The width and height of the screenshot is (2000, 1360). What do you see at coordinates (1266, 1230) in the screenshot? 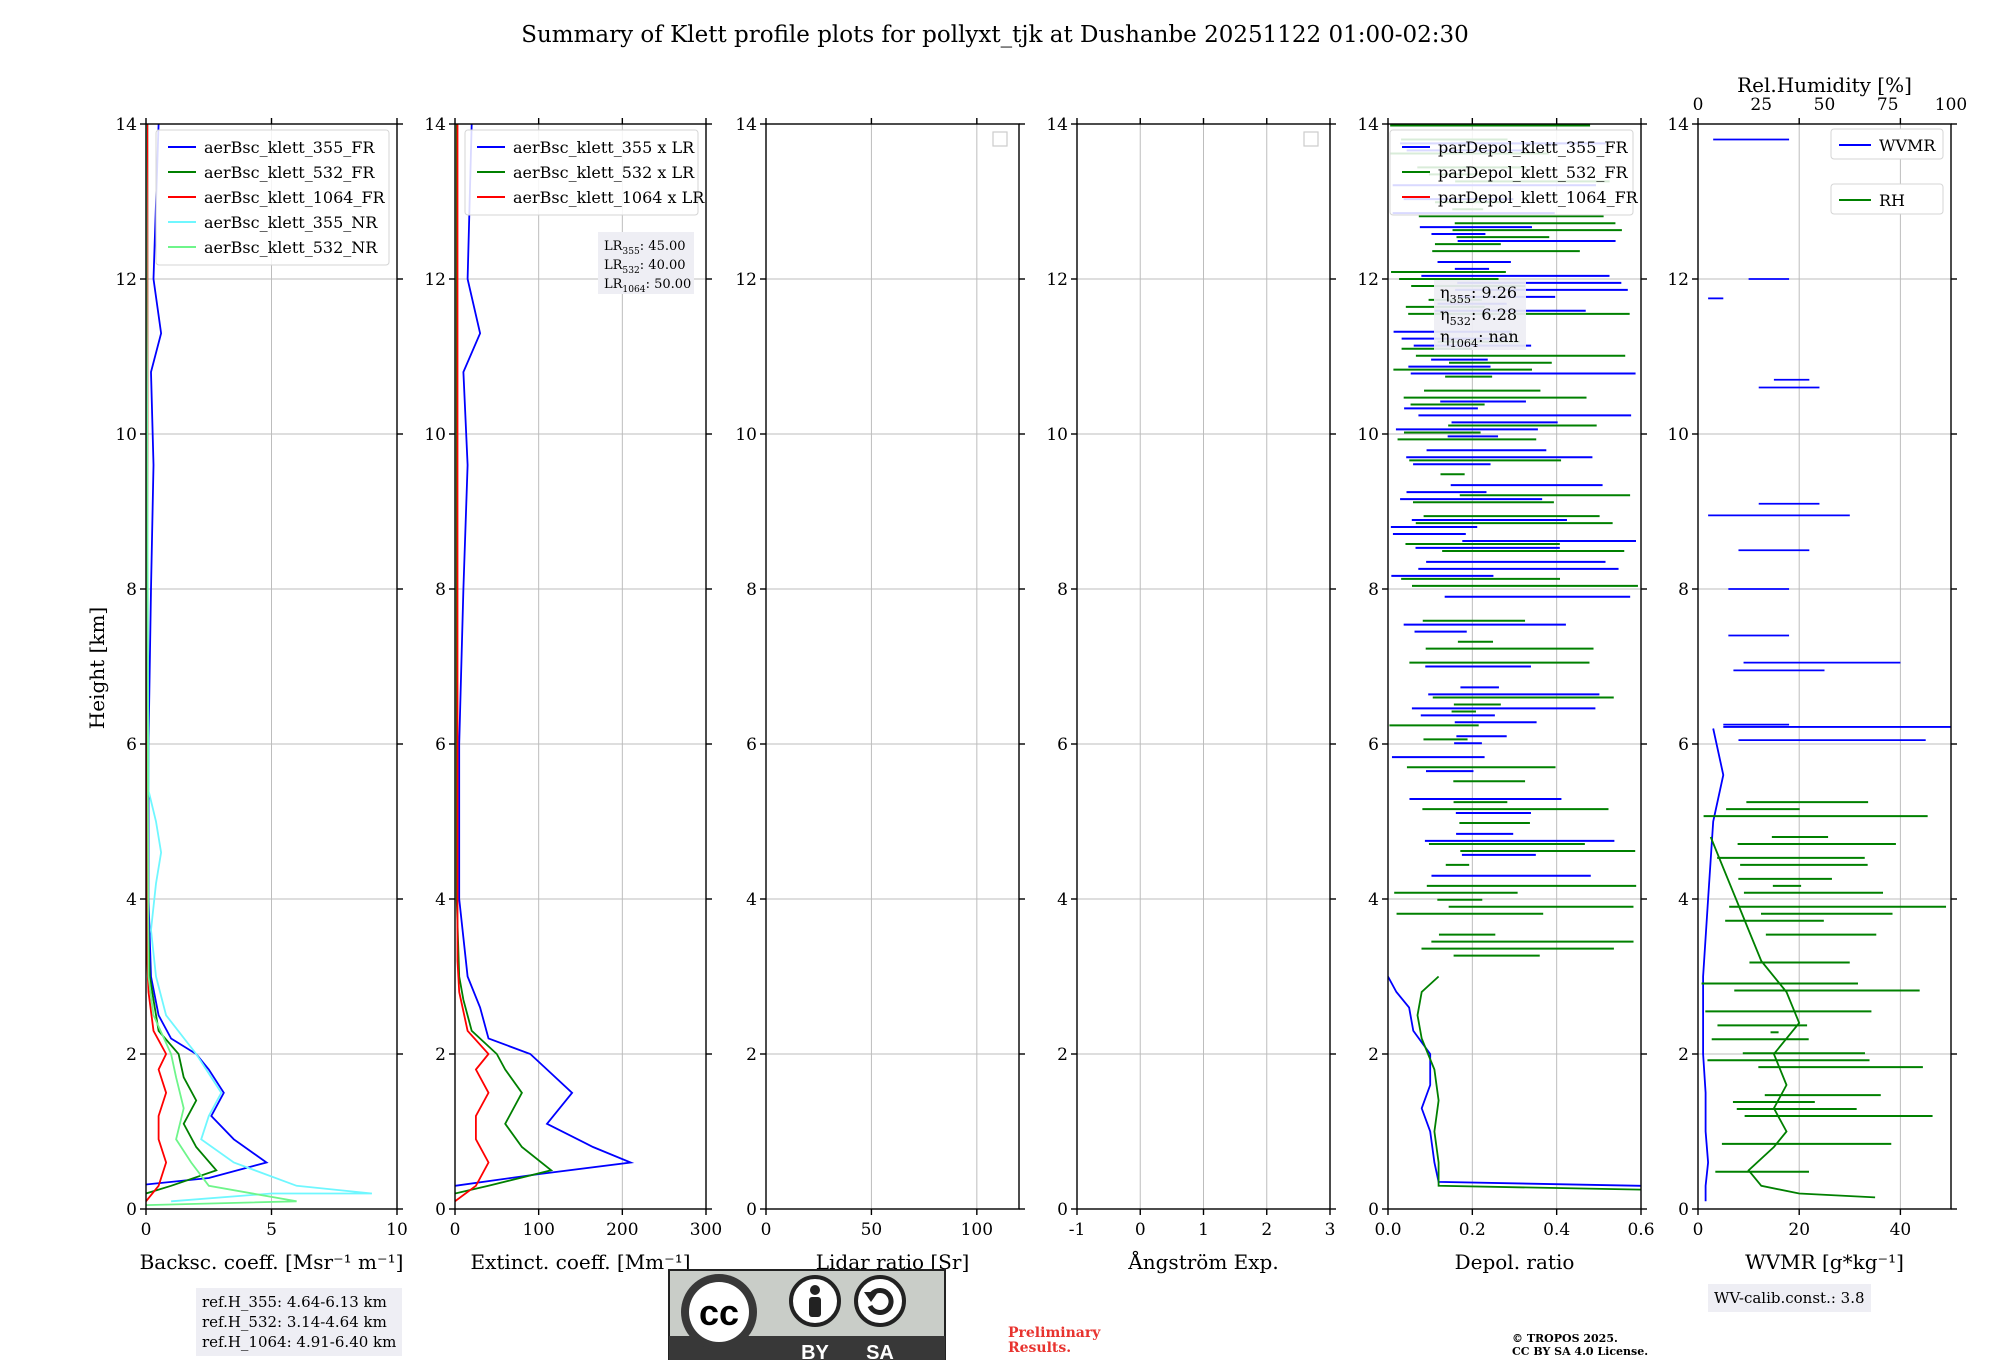
I see `x-tick-label: 2` at bounding box center [1266, 1230].